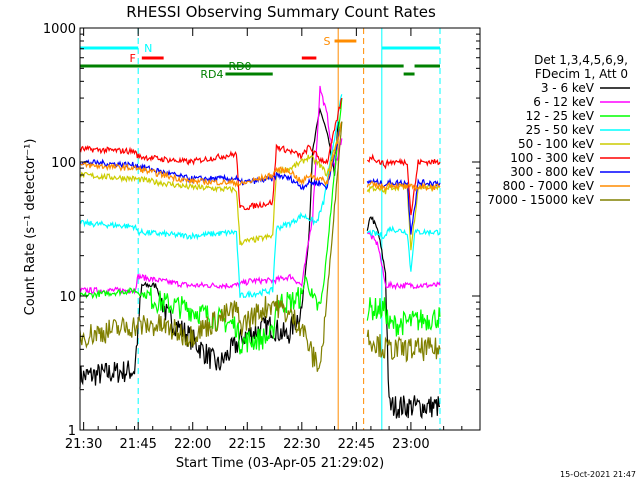  What do you see at coordinates (327, 41) in the screenshot?
I see `annotation-label-S: S` at bounding box center [327, 41].